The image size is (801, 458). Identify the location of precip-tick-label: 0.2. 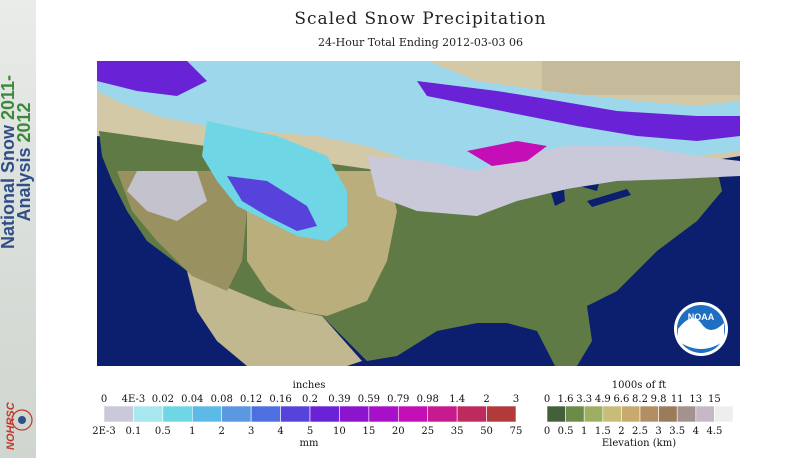
(310, 399).